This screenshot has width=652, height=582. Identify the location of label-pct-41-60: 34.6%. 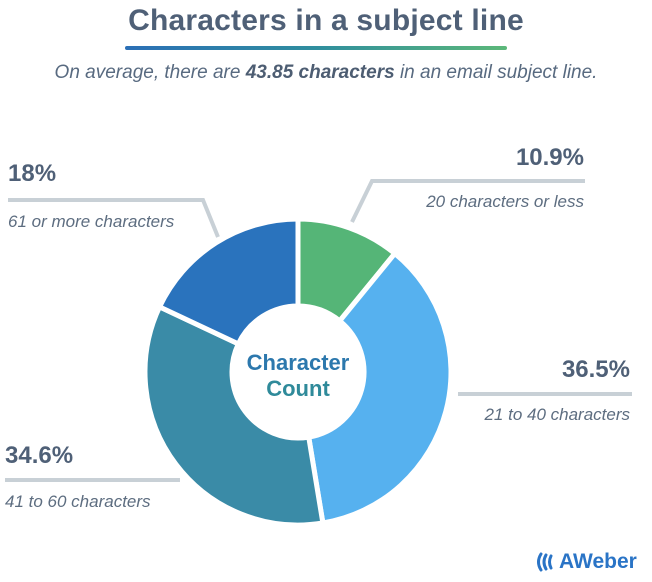
(39, 455).